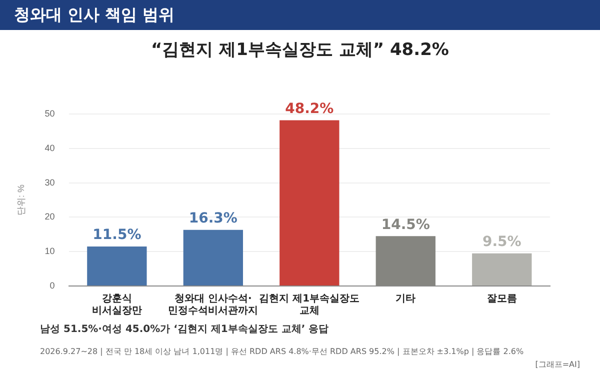 This screenshot has width=600, height=375. Describe the element at coordinates (21, 200) in the screenshot. I see `y-axis-title: 단위: %` at that location.